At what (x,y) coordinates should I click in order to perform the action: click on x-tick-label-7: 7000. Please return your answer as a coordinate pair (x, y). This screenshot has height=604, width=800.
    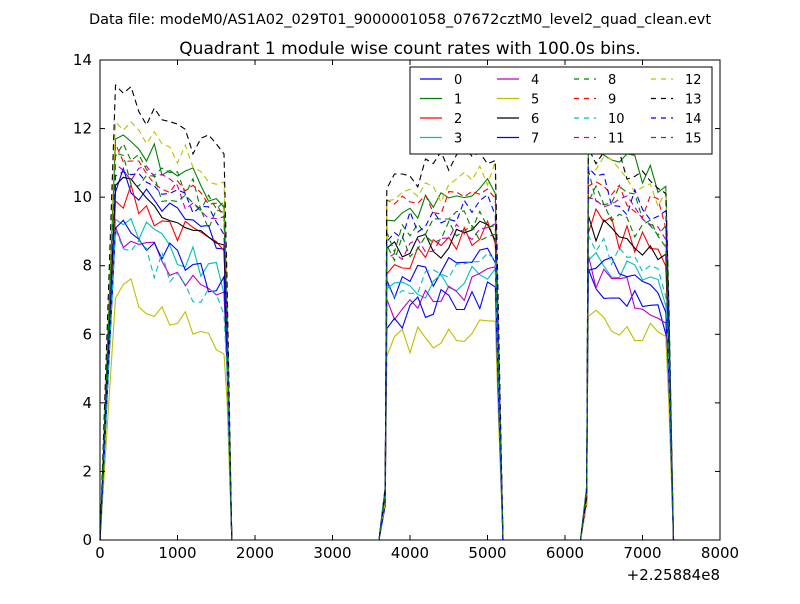
    Looking at the image, I should click on (642, 553).